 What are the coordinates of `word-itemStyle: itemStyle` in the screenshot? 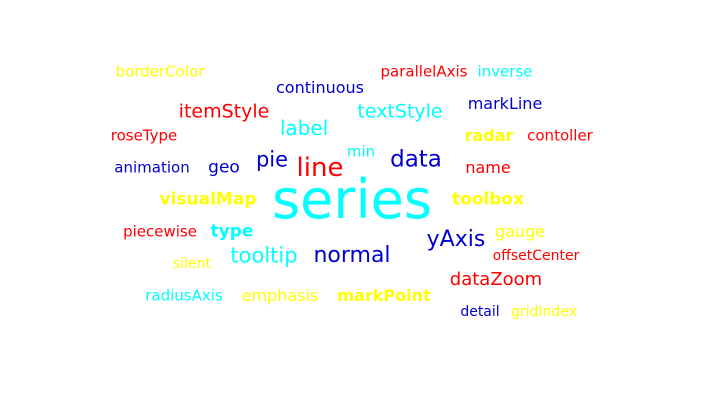 It's located at (224, 111).